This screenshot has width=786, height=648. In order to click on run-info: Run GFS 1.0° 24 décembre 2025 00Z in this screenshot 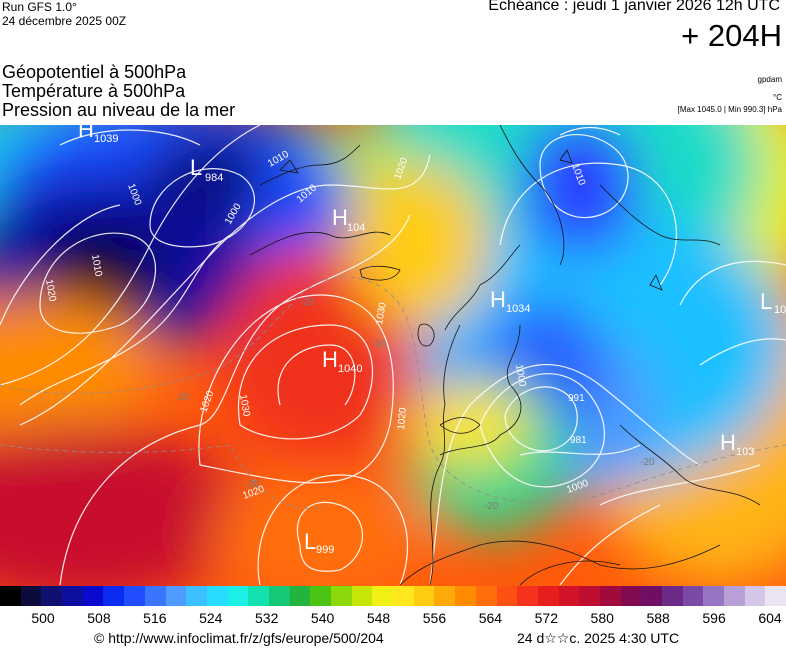, I will do `click(64, 14)`.